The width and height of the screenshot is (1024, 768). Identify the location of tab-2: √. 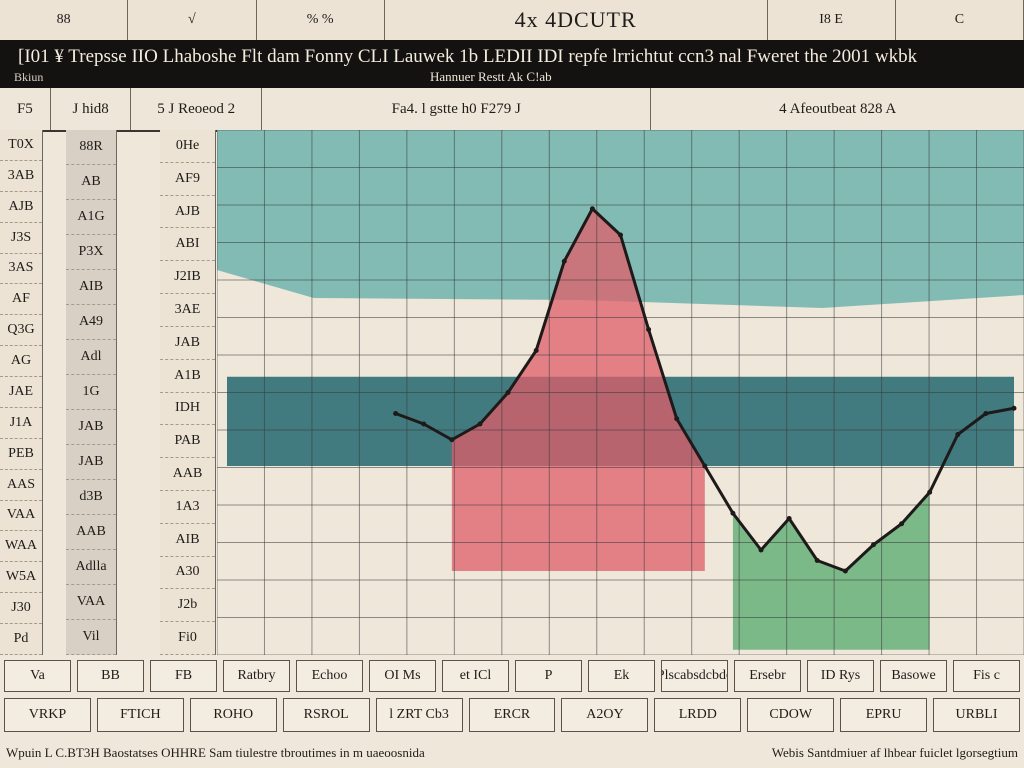
(192, 20).